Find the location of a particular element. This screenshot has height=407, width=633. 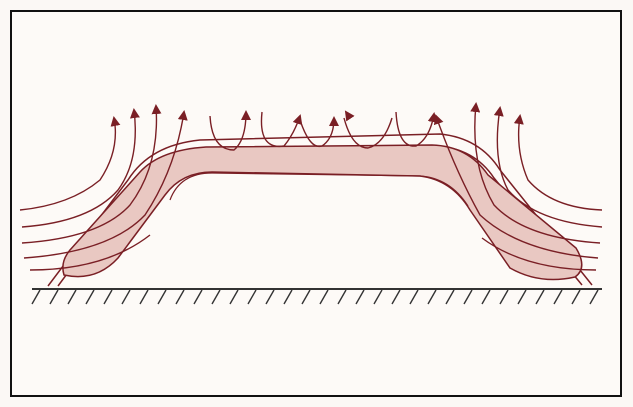

left-field-lines is located at coordinates (103, 187).